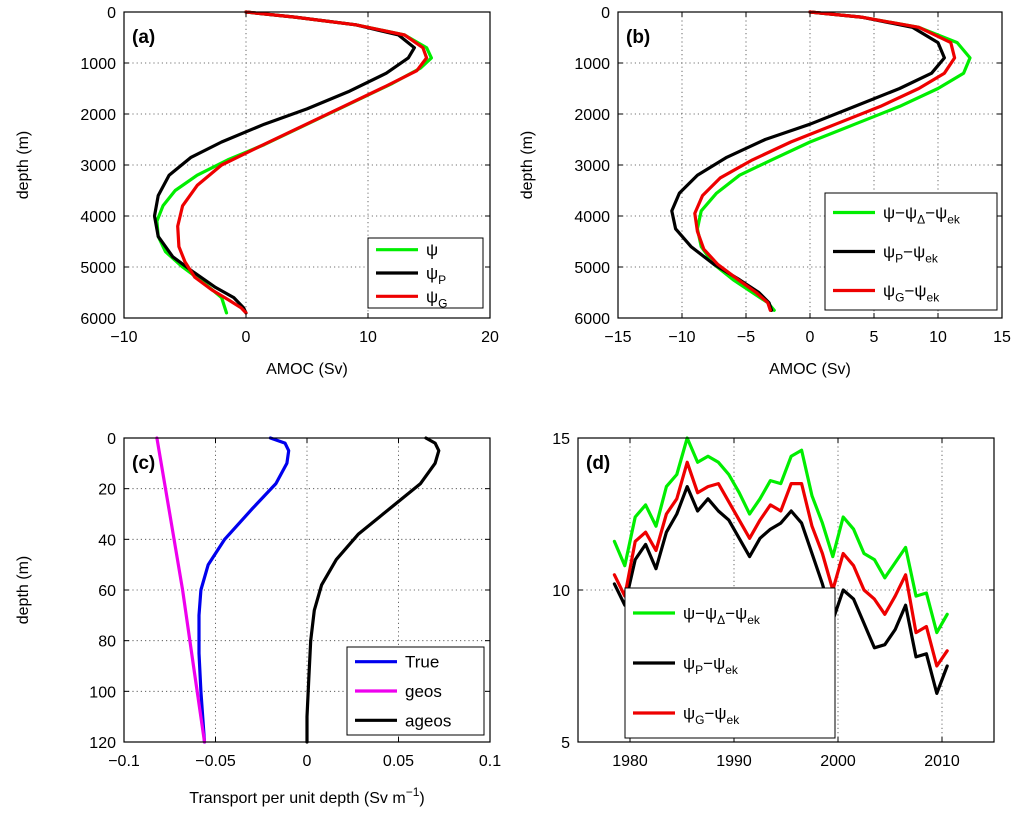 The image size is (1029, 818). Describe the element at coordinates (561, 591) in the screenshot. I see `y-tick-label: 10` at that location.